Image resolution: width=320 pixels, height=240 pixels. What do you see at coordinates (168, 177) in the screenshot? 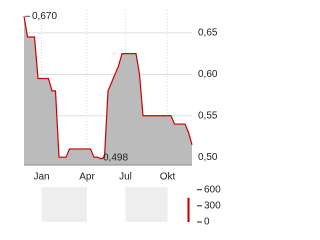
I see `x-tick-label: Okt` at bounding box center [168, 177].